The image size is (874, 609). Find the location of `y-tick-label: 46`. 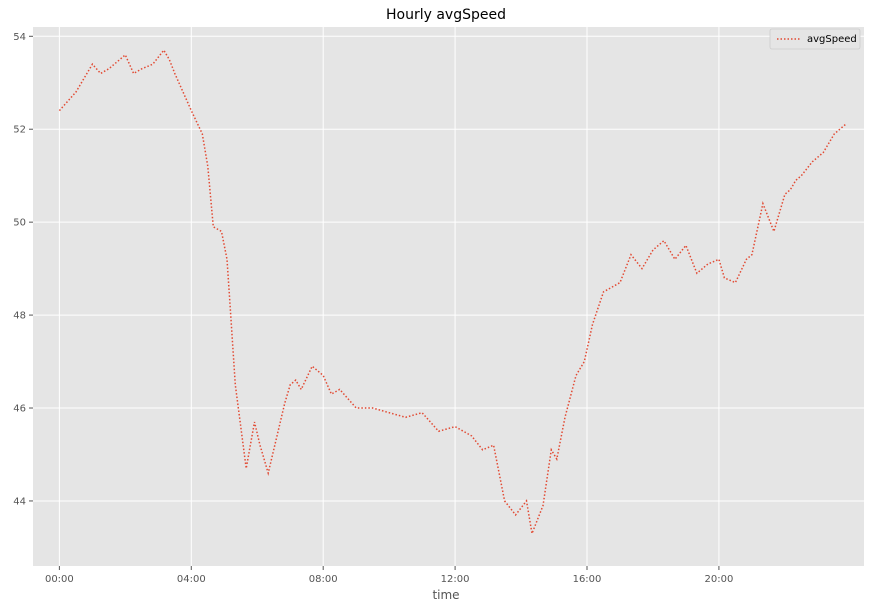

y-tick-label: 46 is located at coordinates (19, 409).